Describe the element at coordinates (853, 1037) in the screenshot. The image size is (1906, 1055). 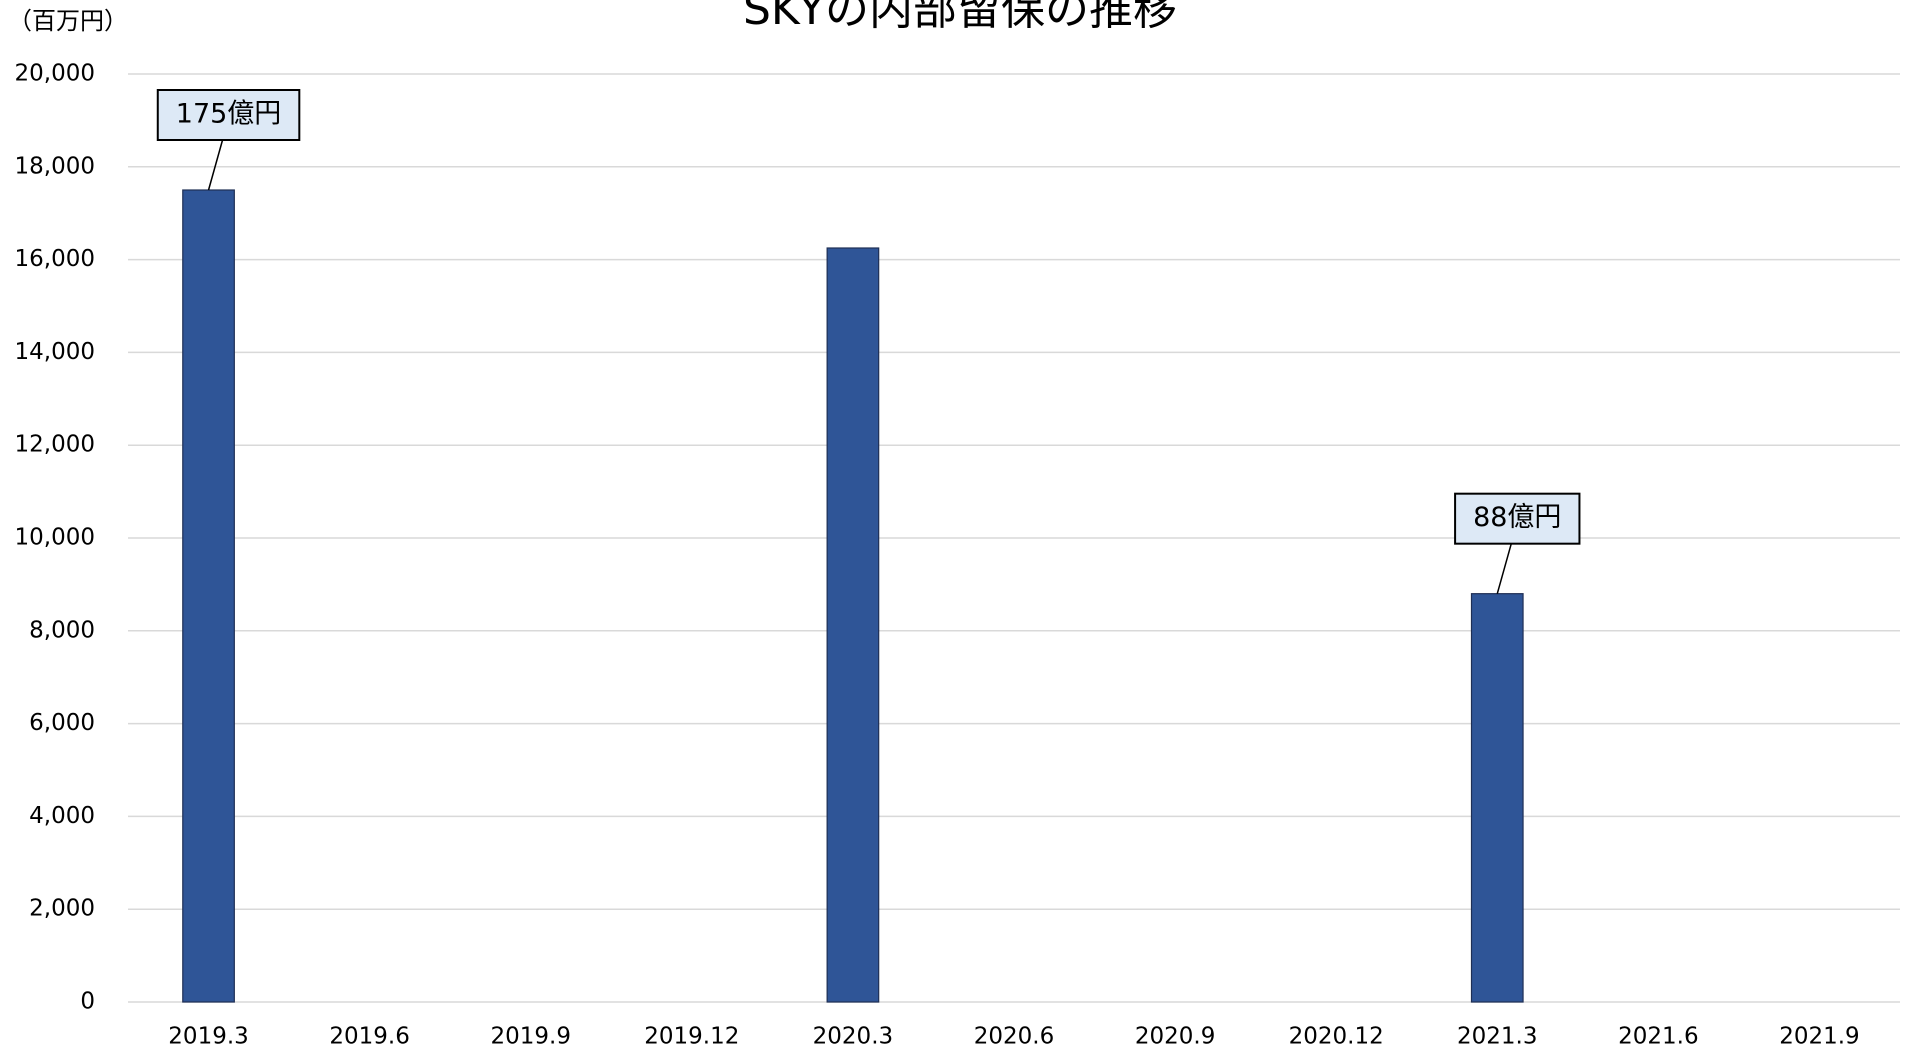
I see `x-tick-label: 2020.3` at that location.